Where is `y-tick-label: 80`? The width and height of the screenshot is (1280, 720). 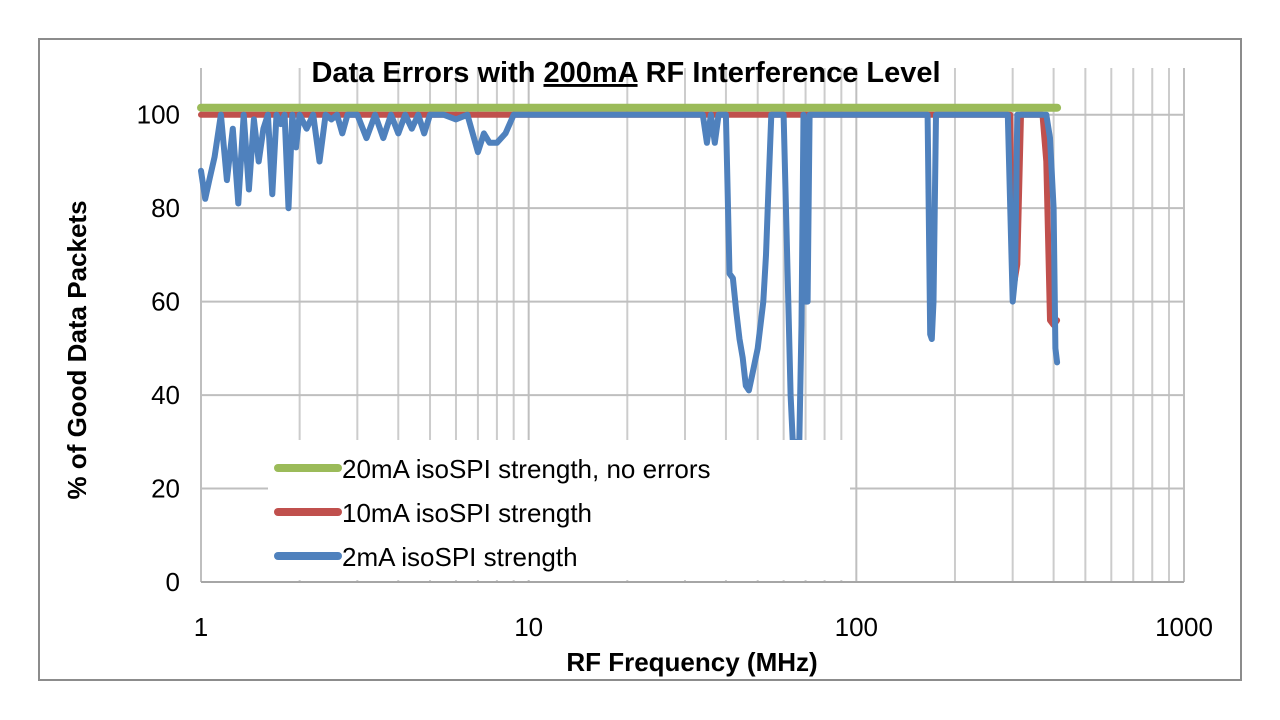 y-tick-label: 80 is located at coordinates (165, 208).